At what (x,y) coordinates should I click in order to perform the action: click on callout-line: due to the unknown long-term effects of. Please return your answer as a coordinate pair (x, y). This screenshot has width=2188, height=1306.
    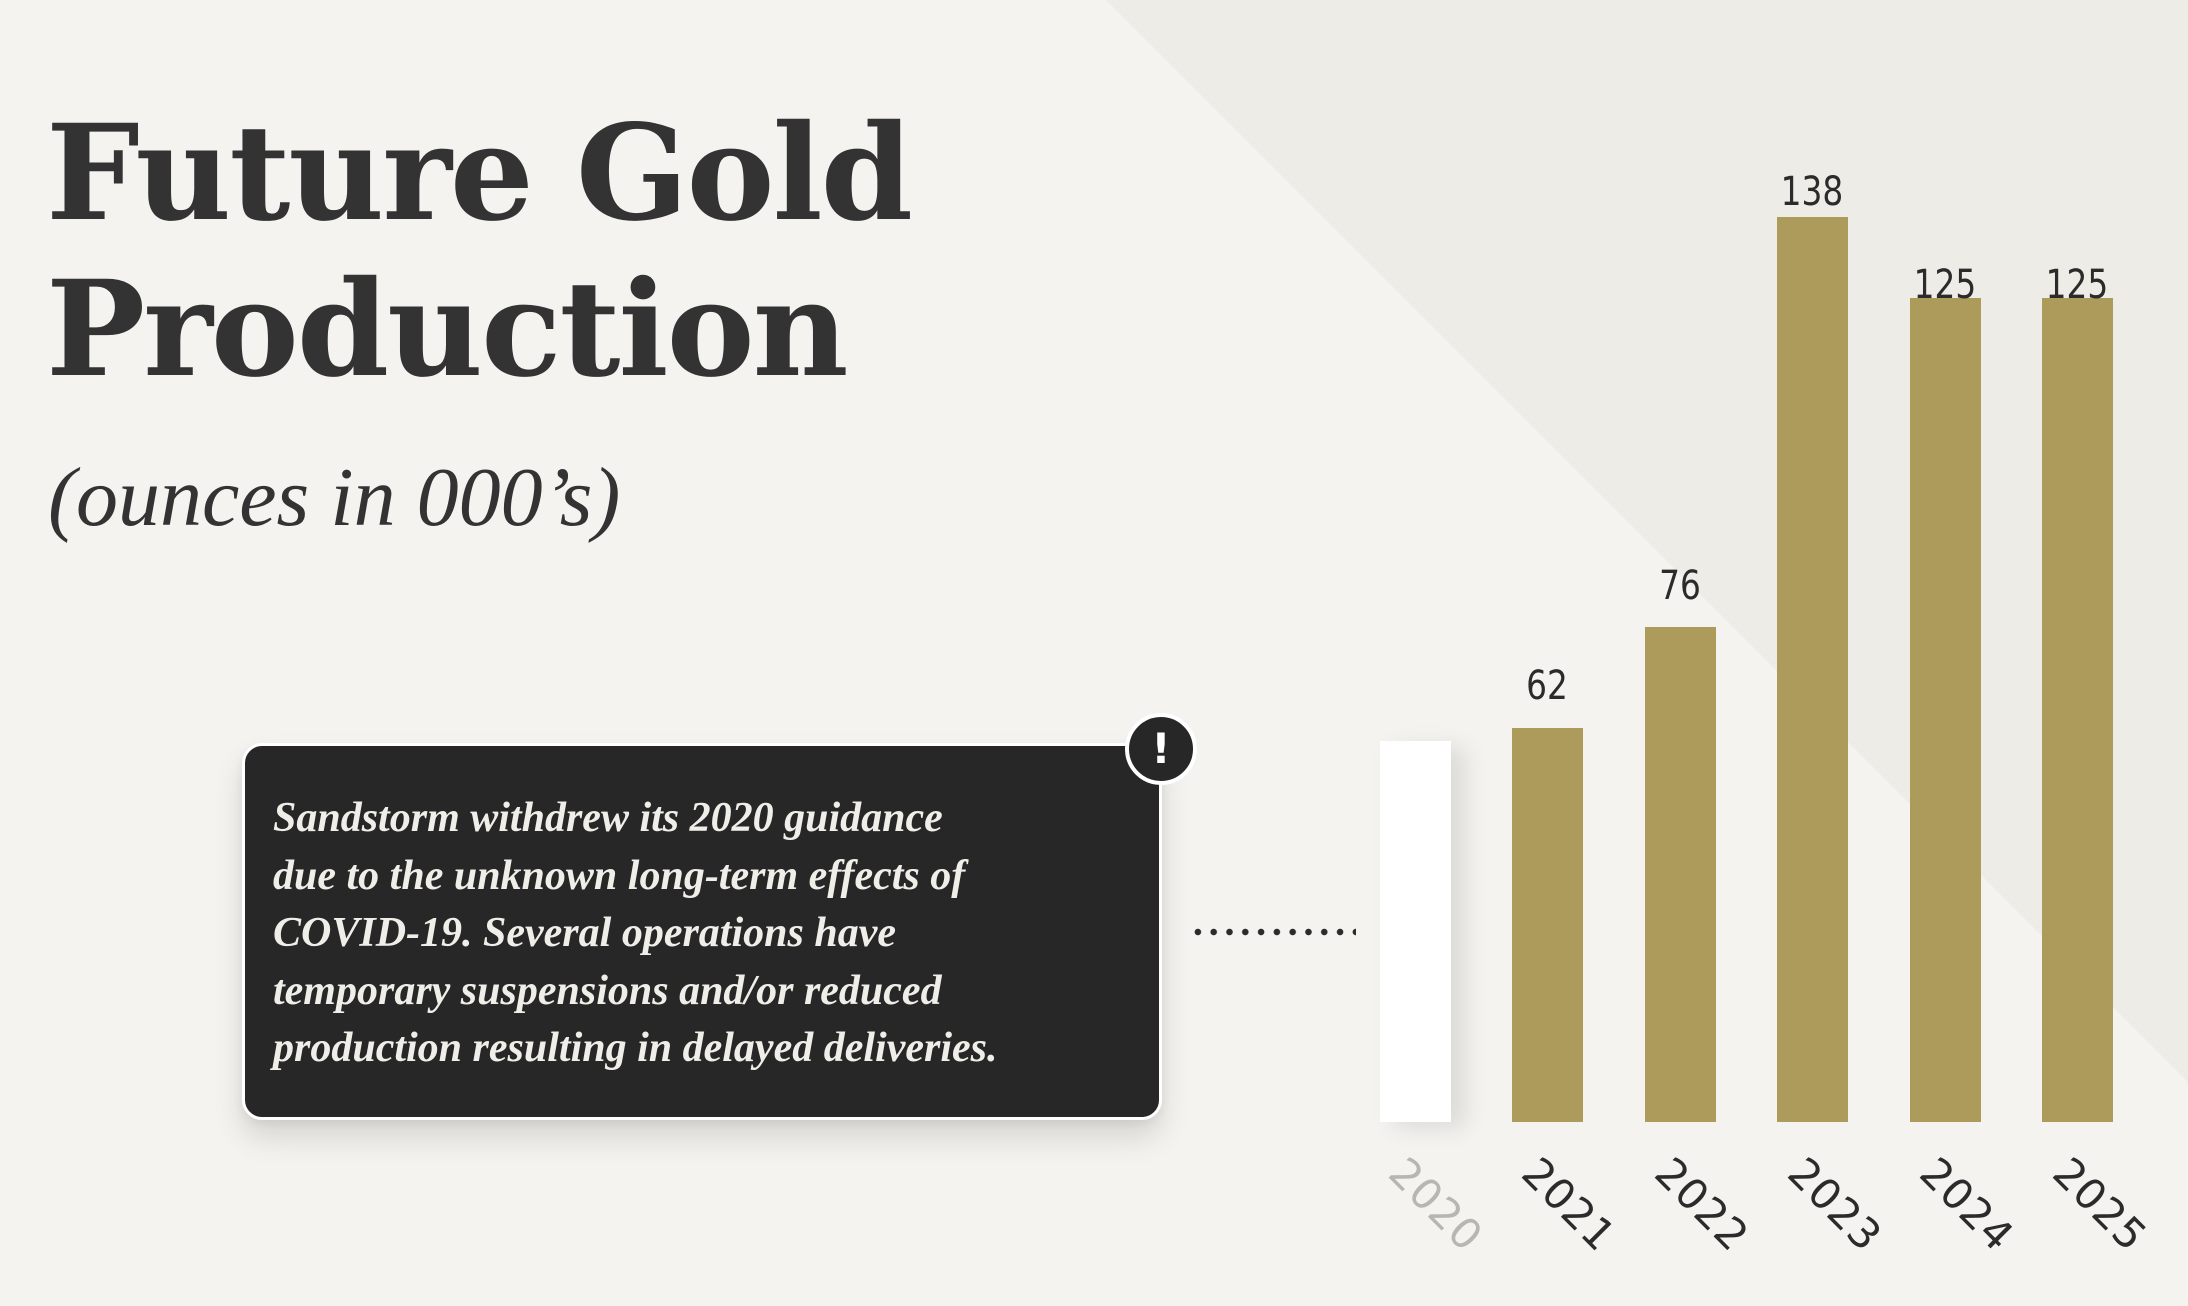
    Looking at the image, I should click on (619, 875).